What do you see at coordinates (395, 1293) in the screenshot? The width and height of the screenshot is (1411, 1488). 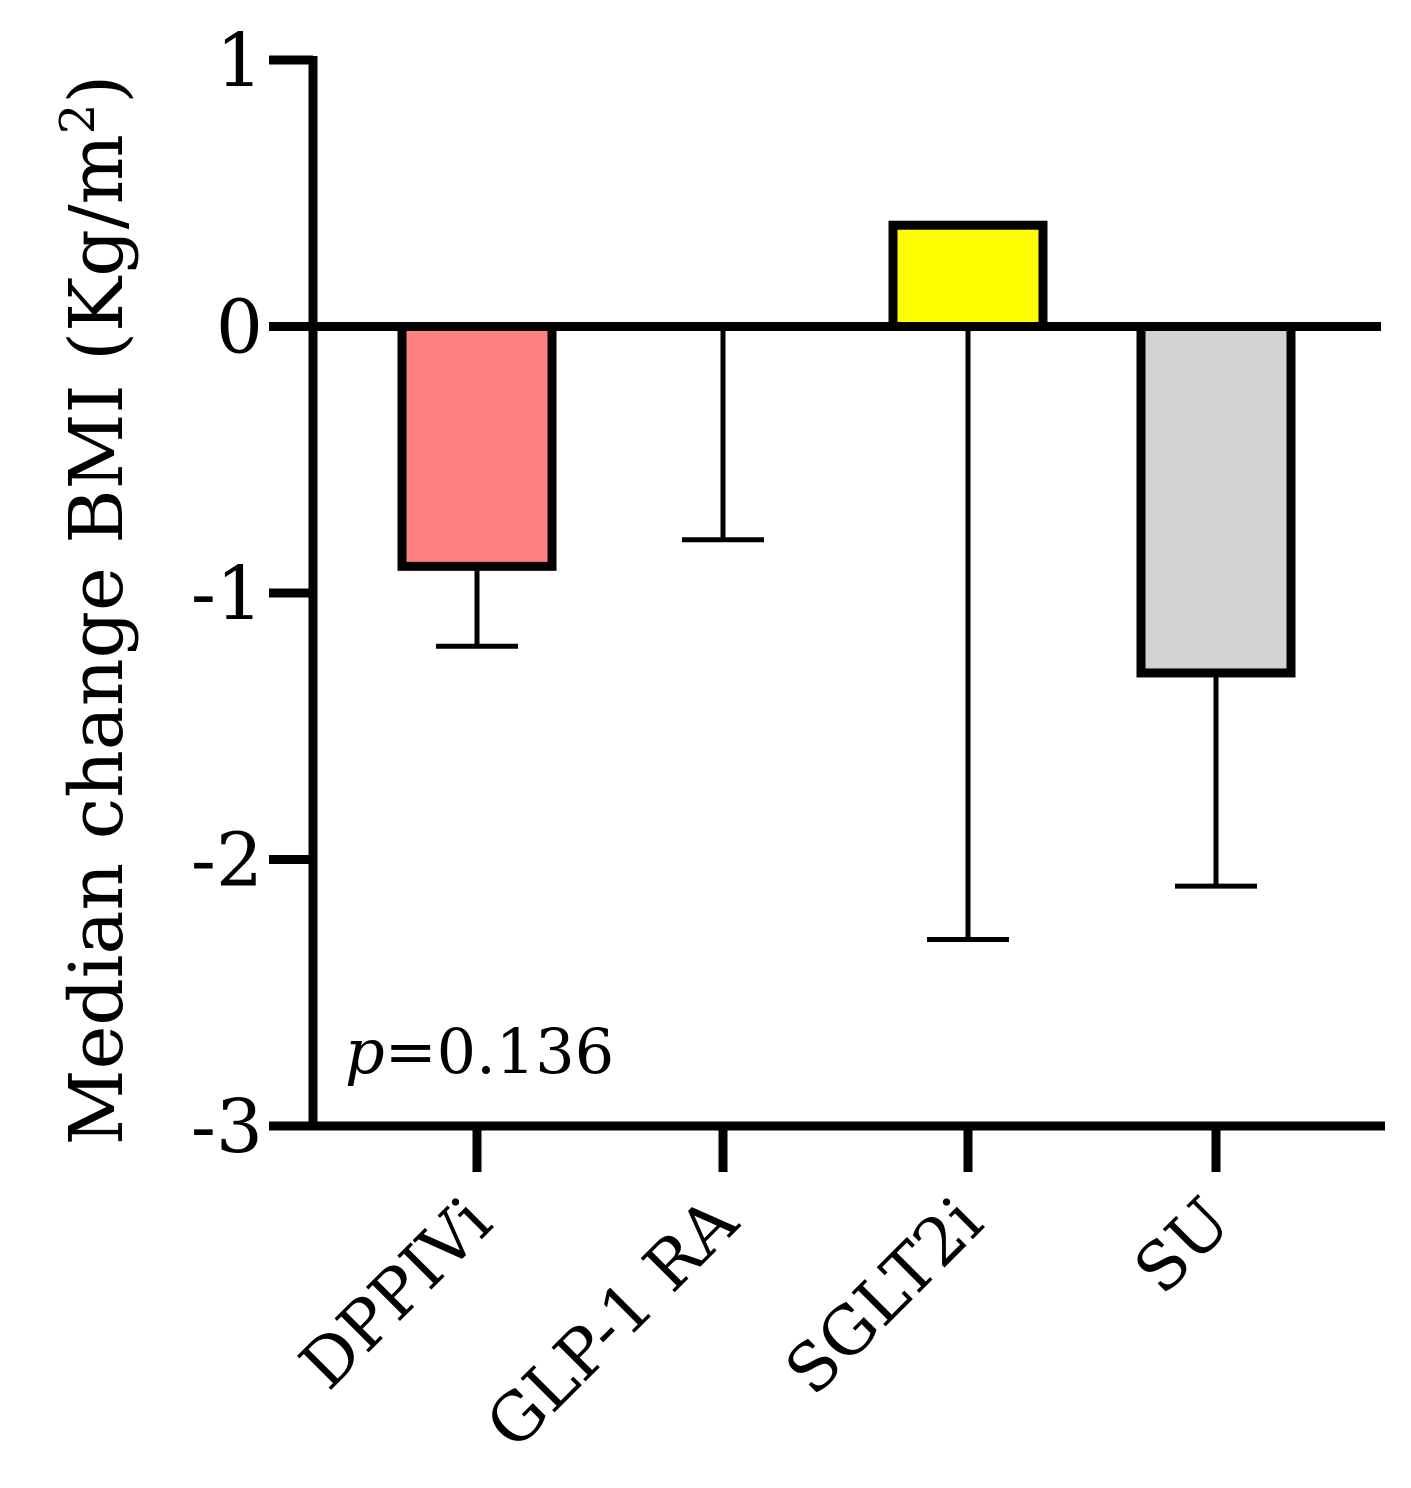 I see `x-tick-label: DPPIVi` at bounding box center [395, 1293].